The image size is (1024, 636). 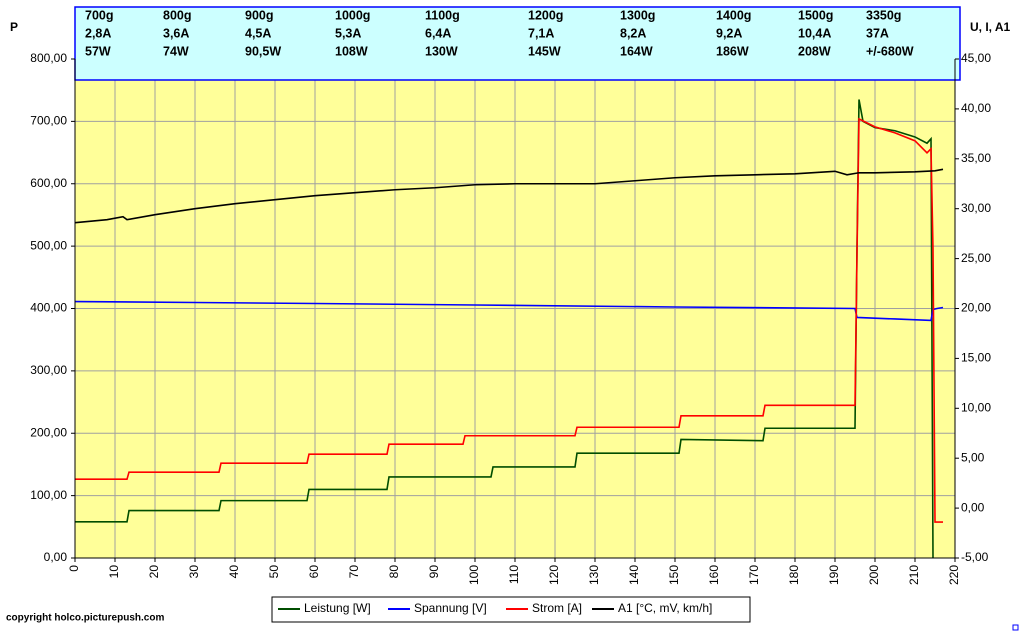 I want to click on annotation: 7,1A, so click(x=541, y=33).